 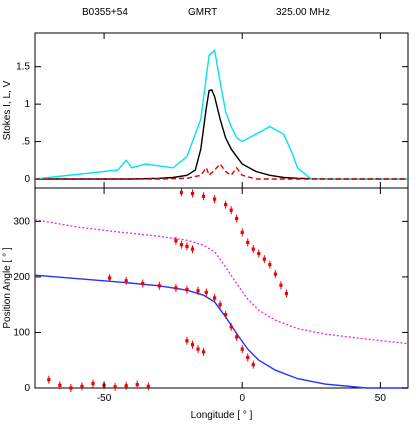 I want to click on pa-axis-title: Position Angle [ ° ], so click(x=7, y=287).